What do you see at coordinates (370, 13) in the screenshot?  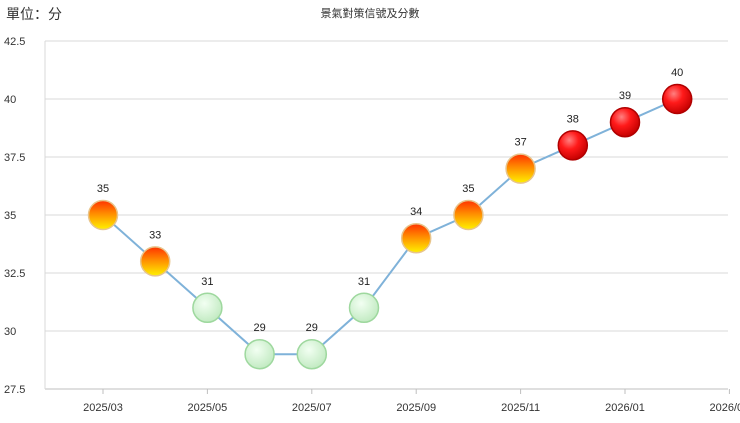 I see `chart-title: 景氣對策信號及分數` at bounding box center [370, 13].